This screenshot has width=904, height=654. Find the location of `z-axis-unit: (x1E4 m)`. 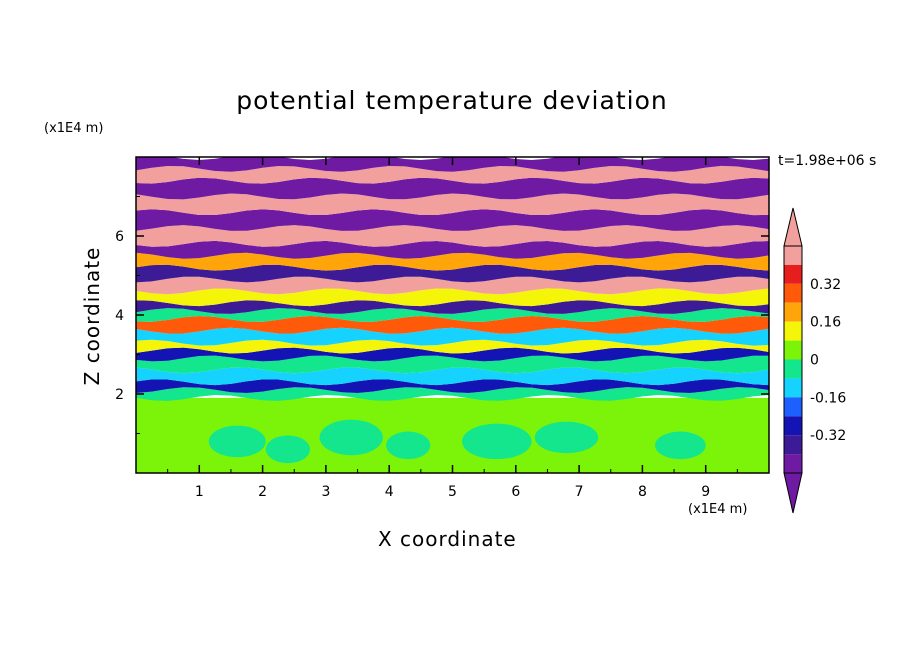

z-axis-unit: (x1E4 m) is located at coordinates (74, 128).